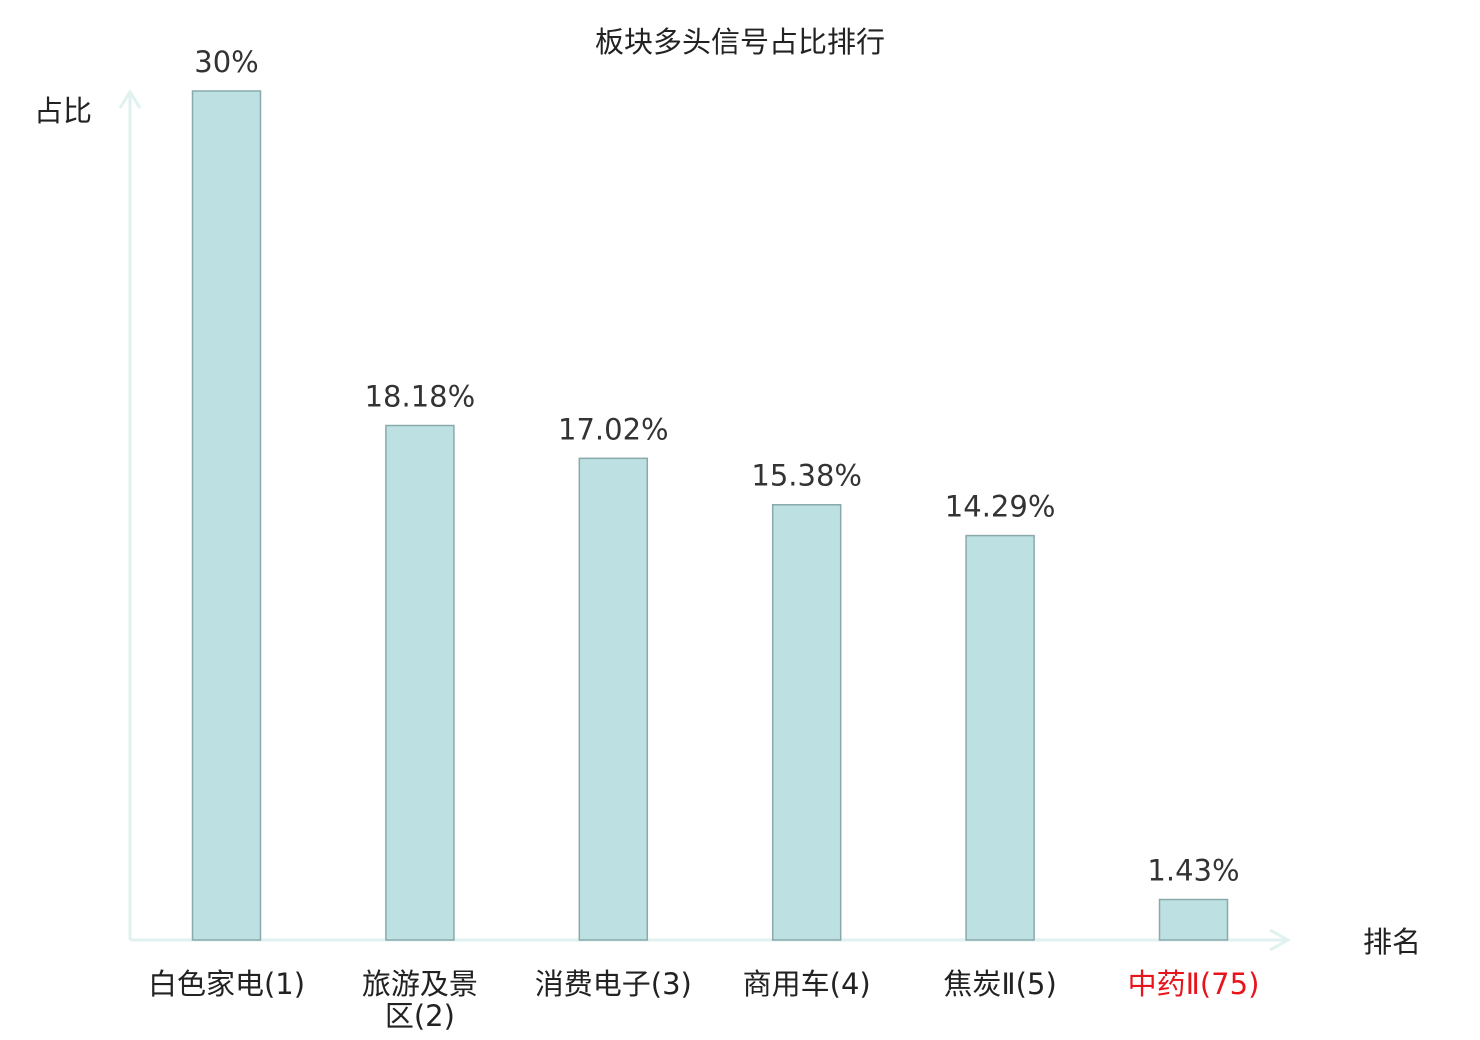 This screenshot has height=1040, width=1480. I want to click on category-label-line: 商用车(4), so click(807, 984).